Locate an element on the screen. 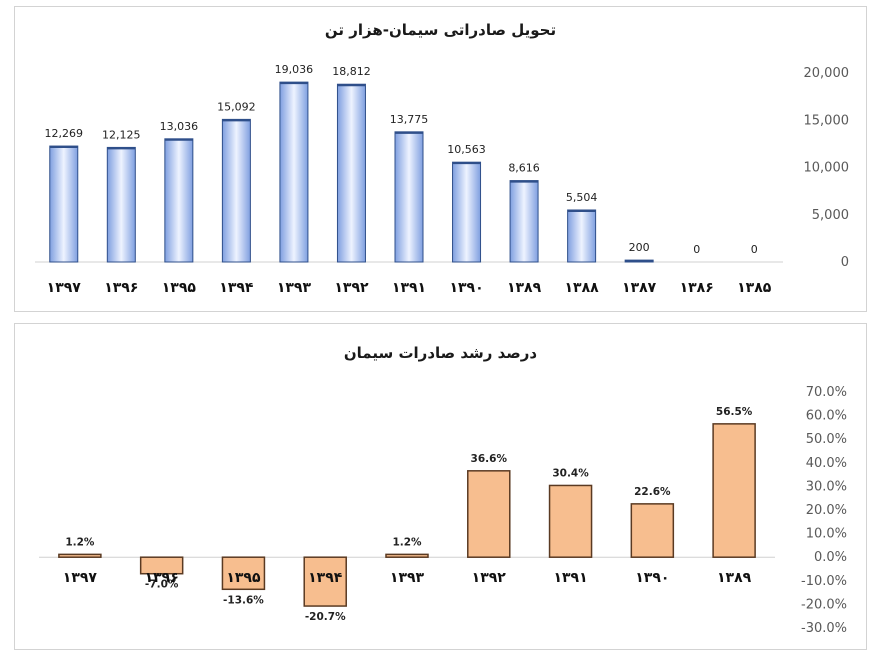  chart1-data-label: 19,036 is located at coordinates (294, 69).